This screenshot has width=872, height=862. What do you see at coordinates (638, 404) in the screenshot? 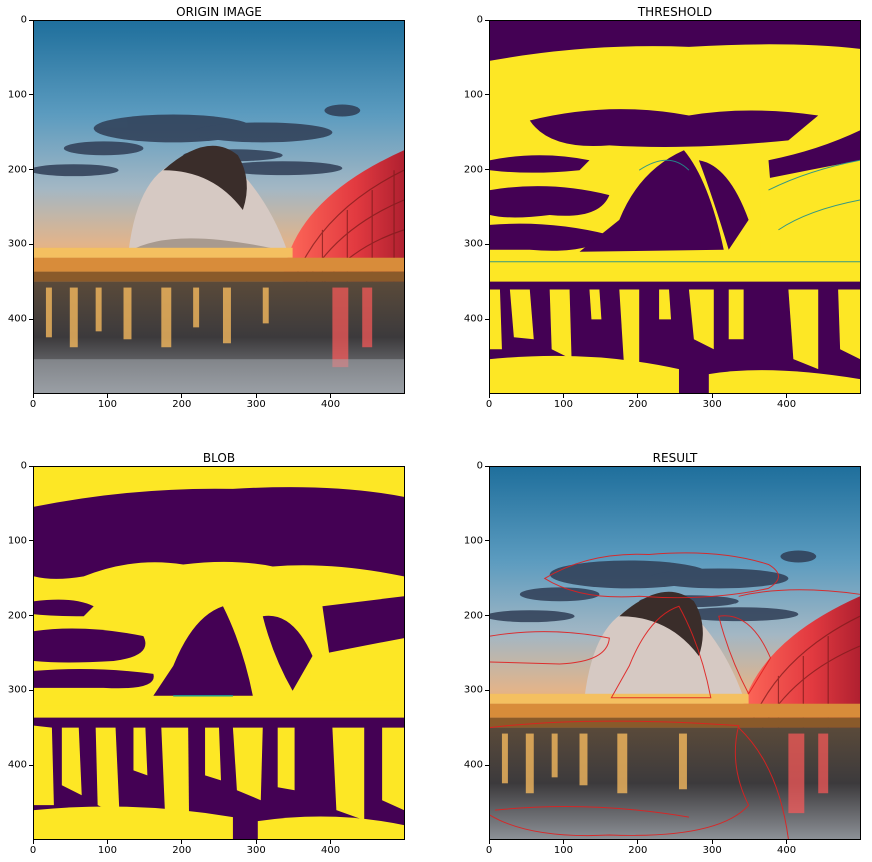
I see `x-tick-label-threshold: 200` at bounding box center [638, 404].